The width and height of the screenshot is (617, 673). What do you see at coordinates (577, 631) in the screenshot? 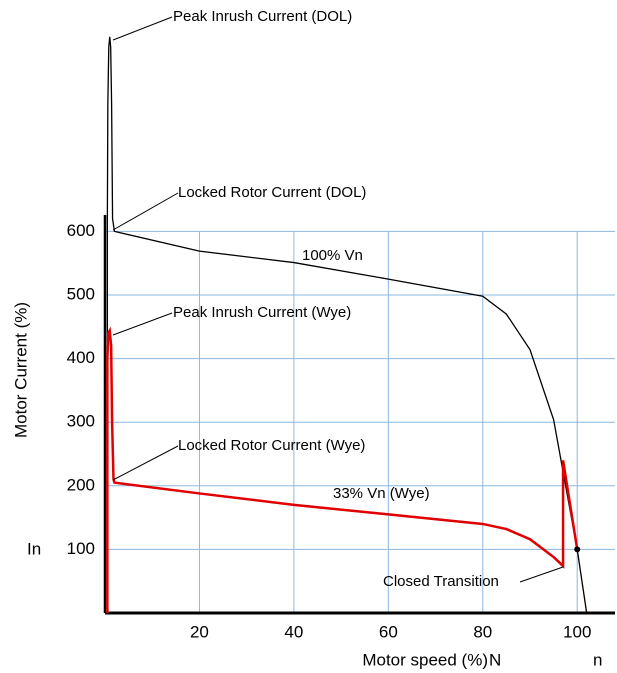
I see `x-tick-label: 100` at bounding box center [577, 631].